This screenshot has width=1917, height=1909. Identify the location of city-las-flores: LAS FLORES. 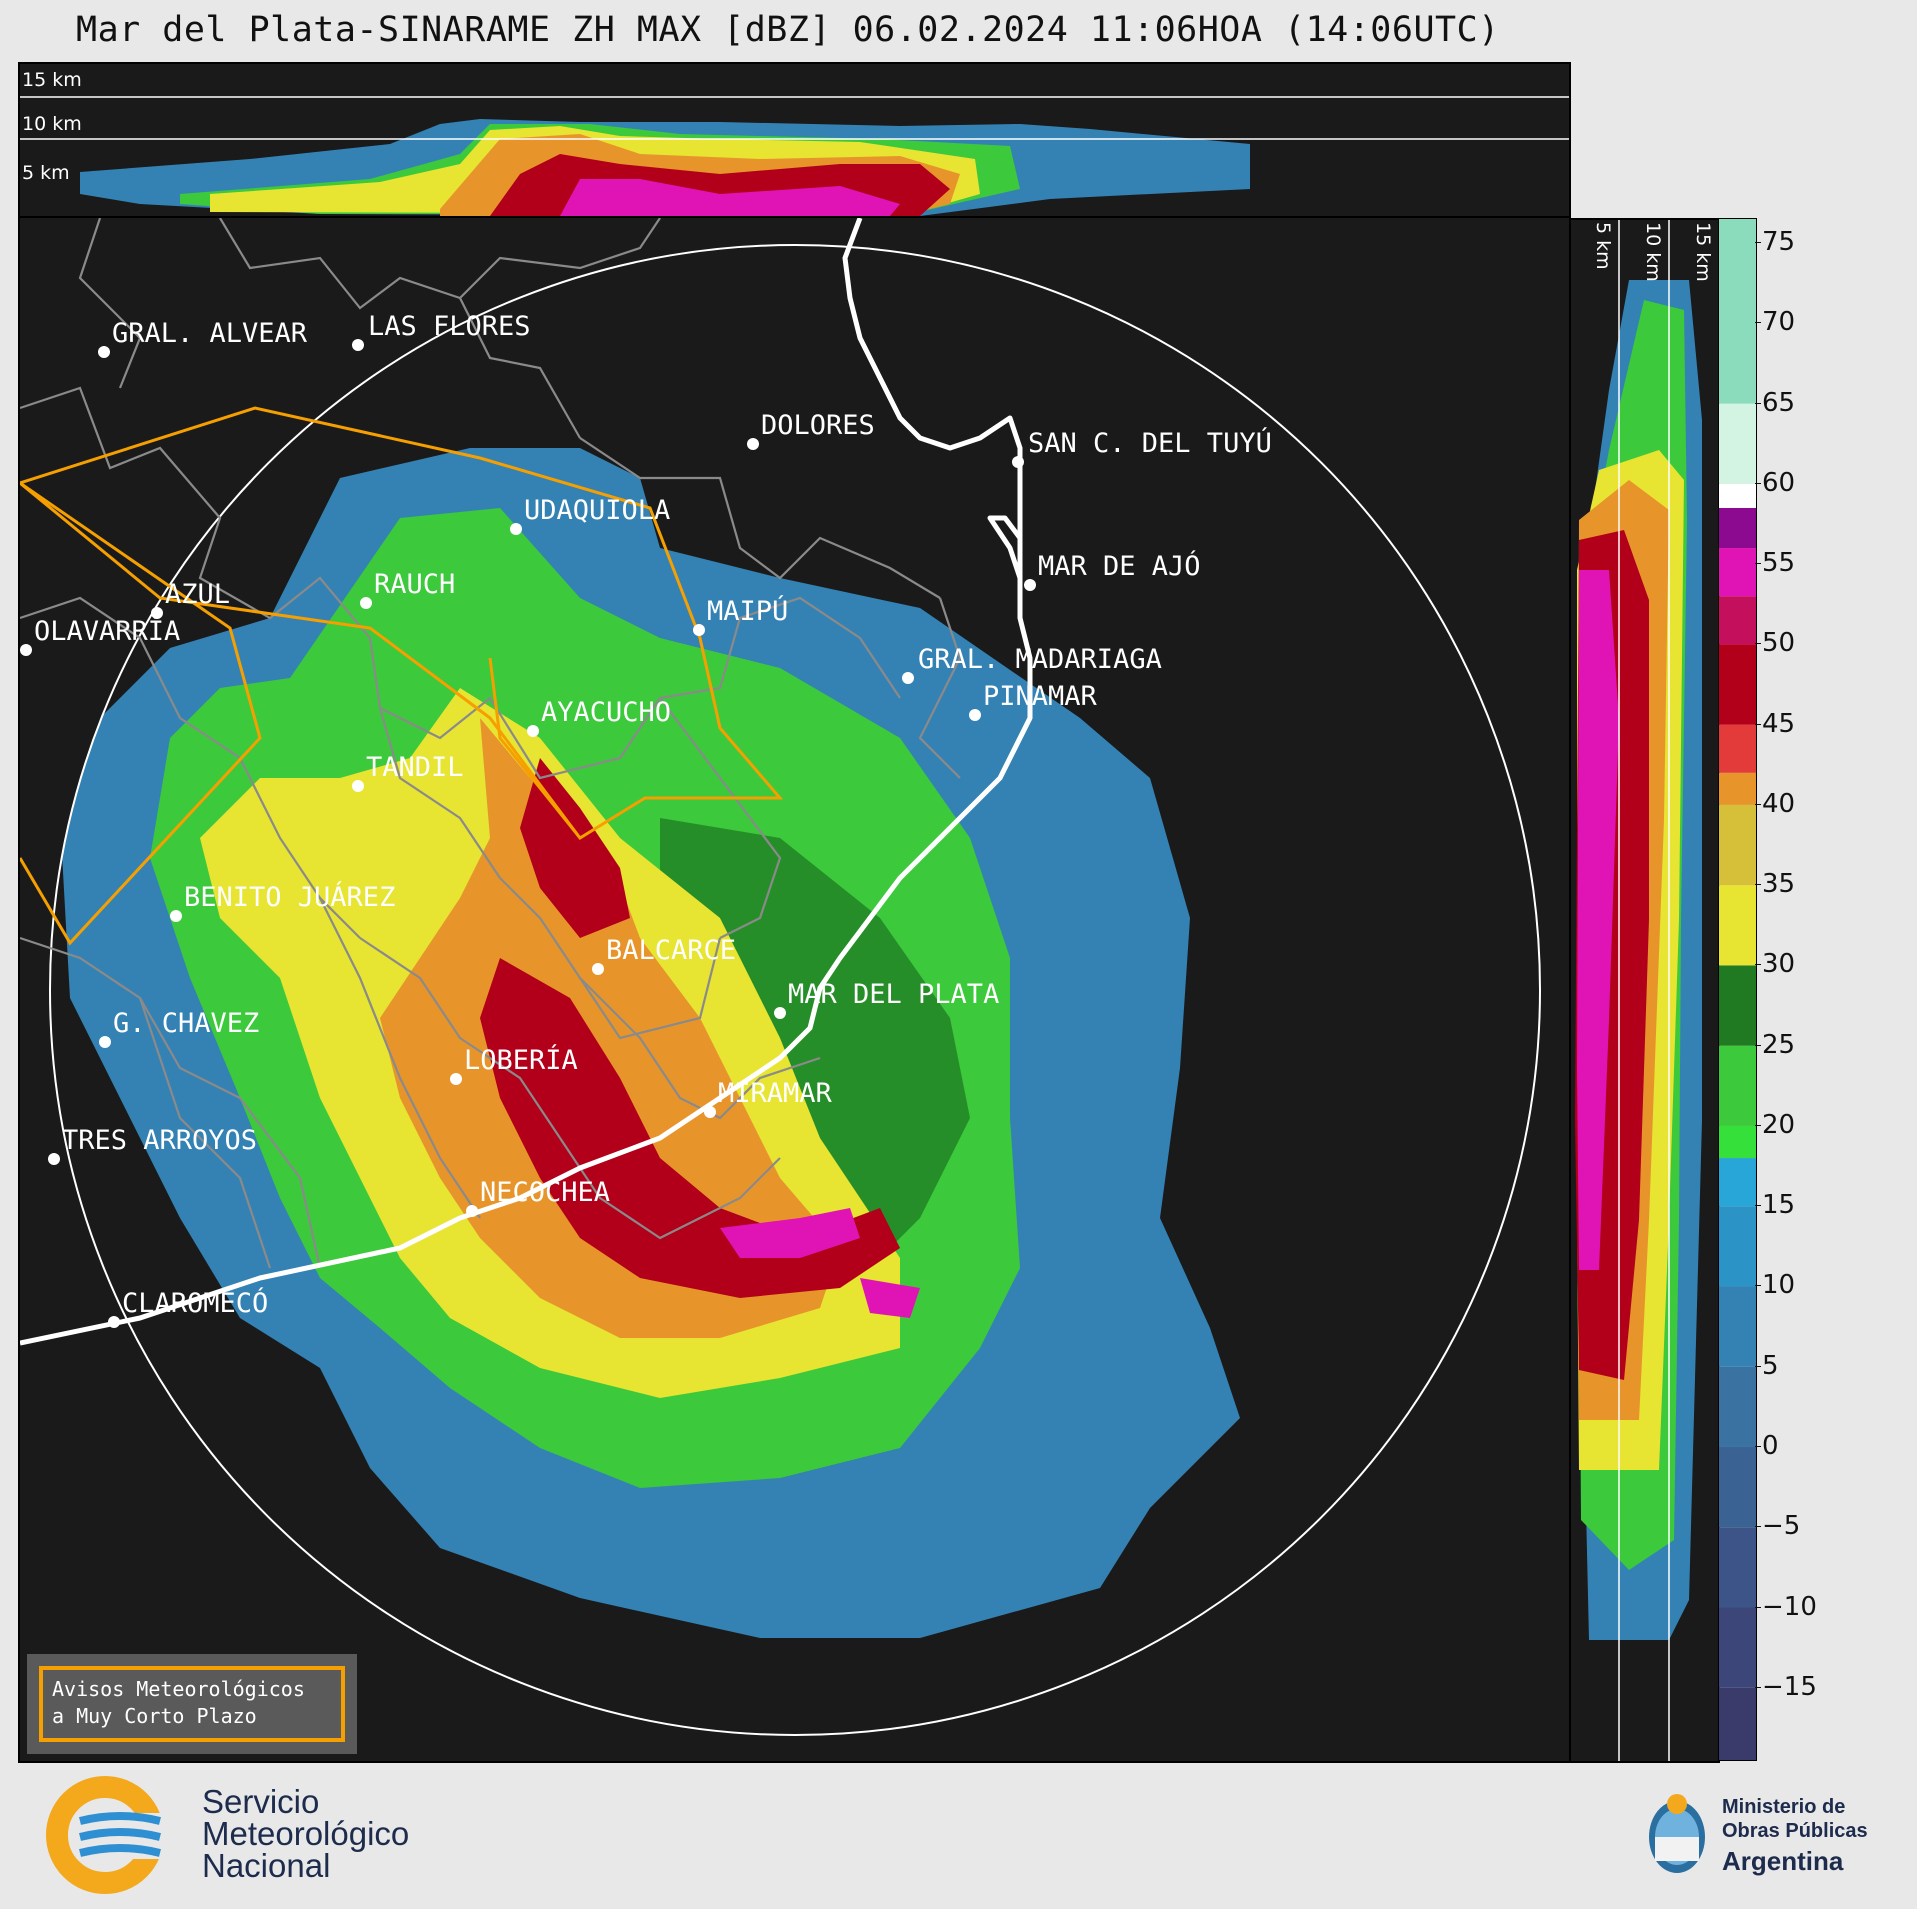
(449, 326).